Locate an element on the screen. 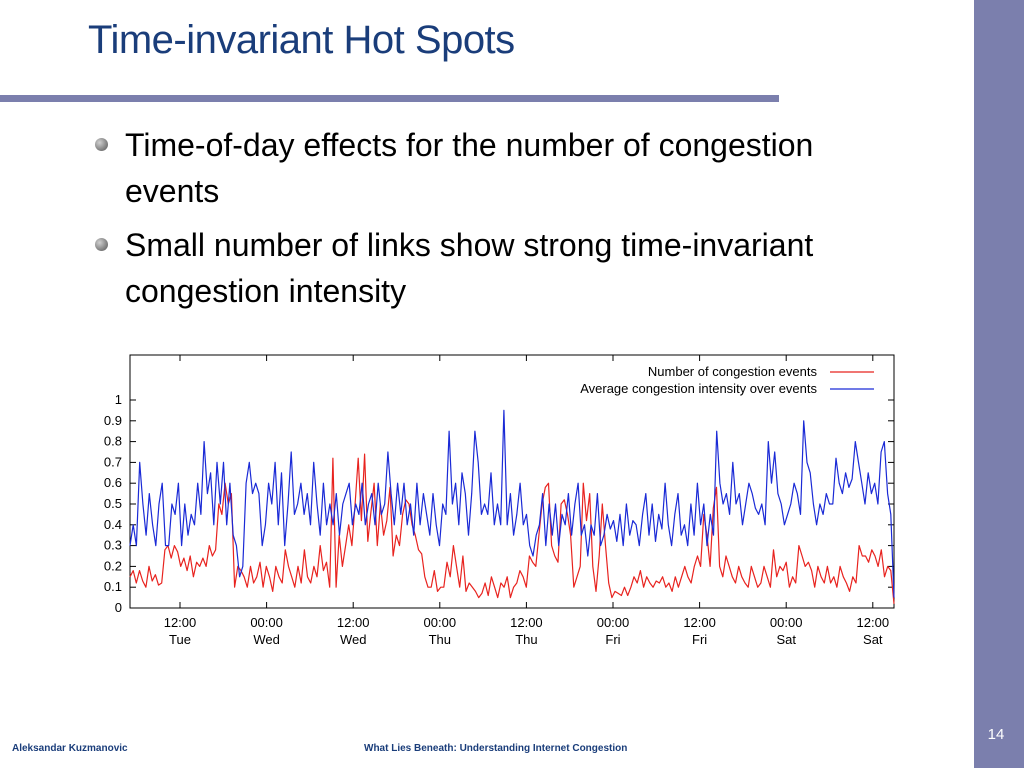 Image resolution: width=1024 pixels, height=768 pixels. y-tick-label: 1 is located at coordinates (118, 399).